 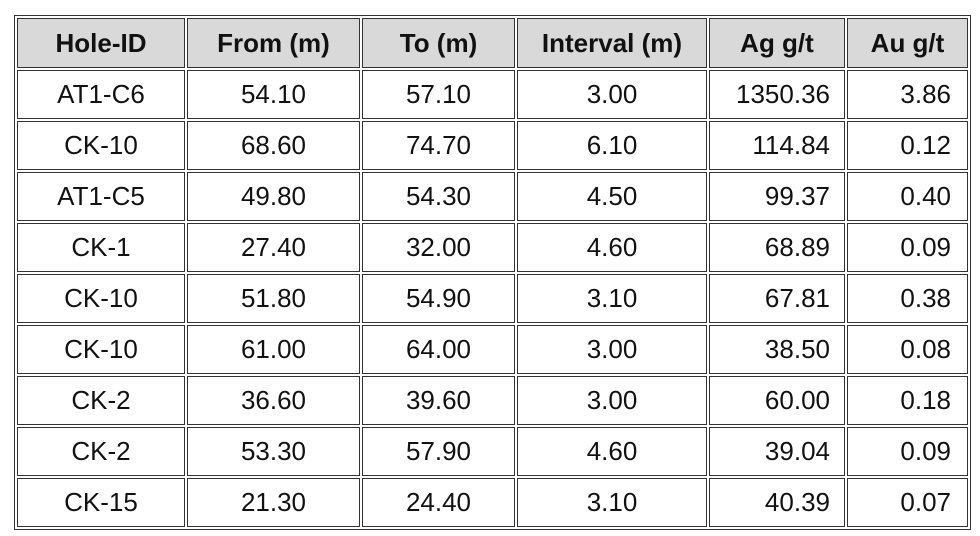 I want to click on header-cell: Interval (m), so click(x=612, y=43).